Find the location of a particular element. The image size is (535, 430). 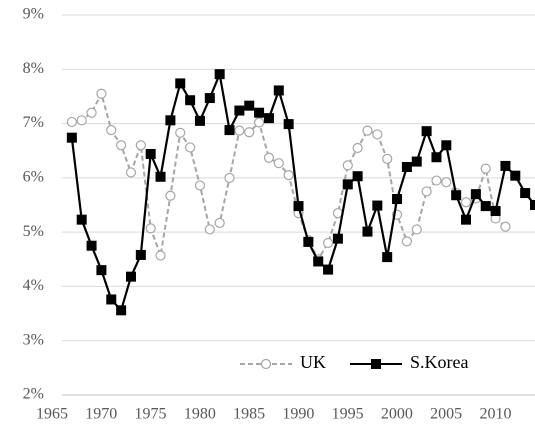

y-tick-label: 4% is located at coordinates (33, 285).